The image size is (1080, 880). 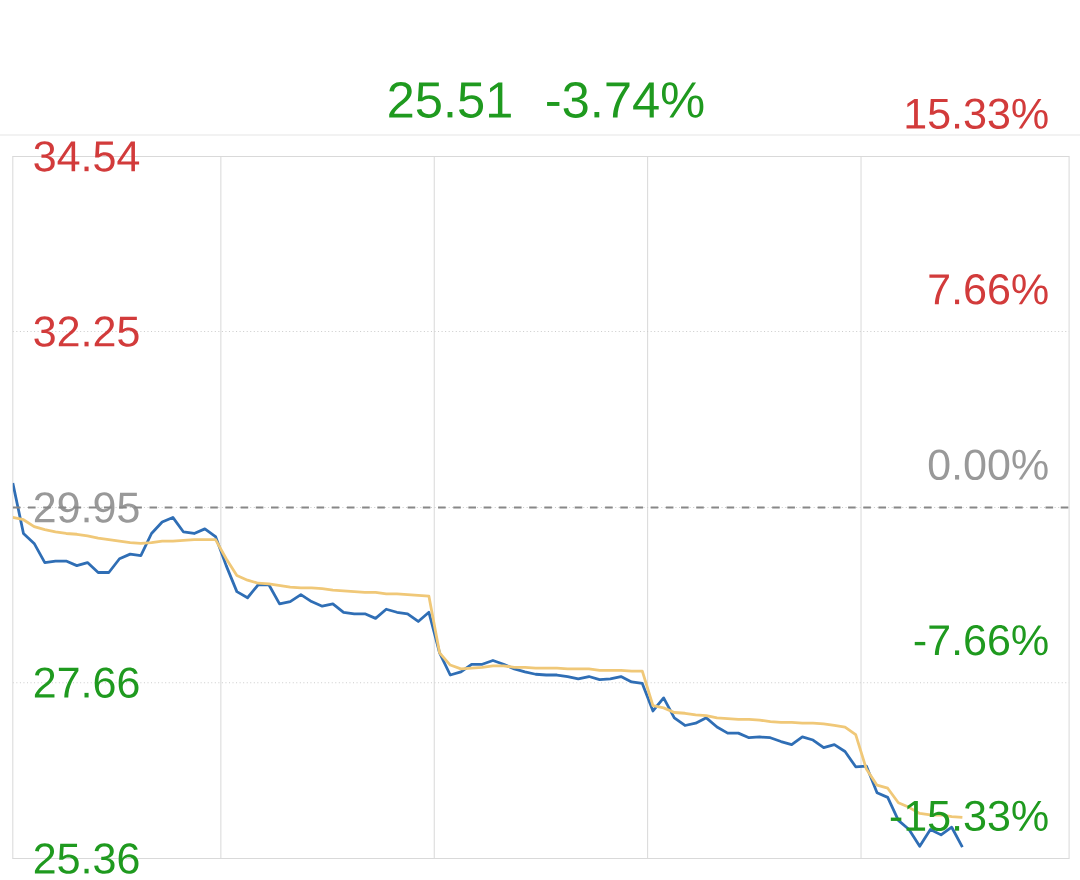 I want to click on y2-tick-label: 15.33%, so click(x=977, y=113).